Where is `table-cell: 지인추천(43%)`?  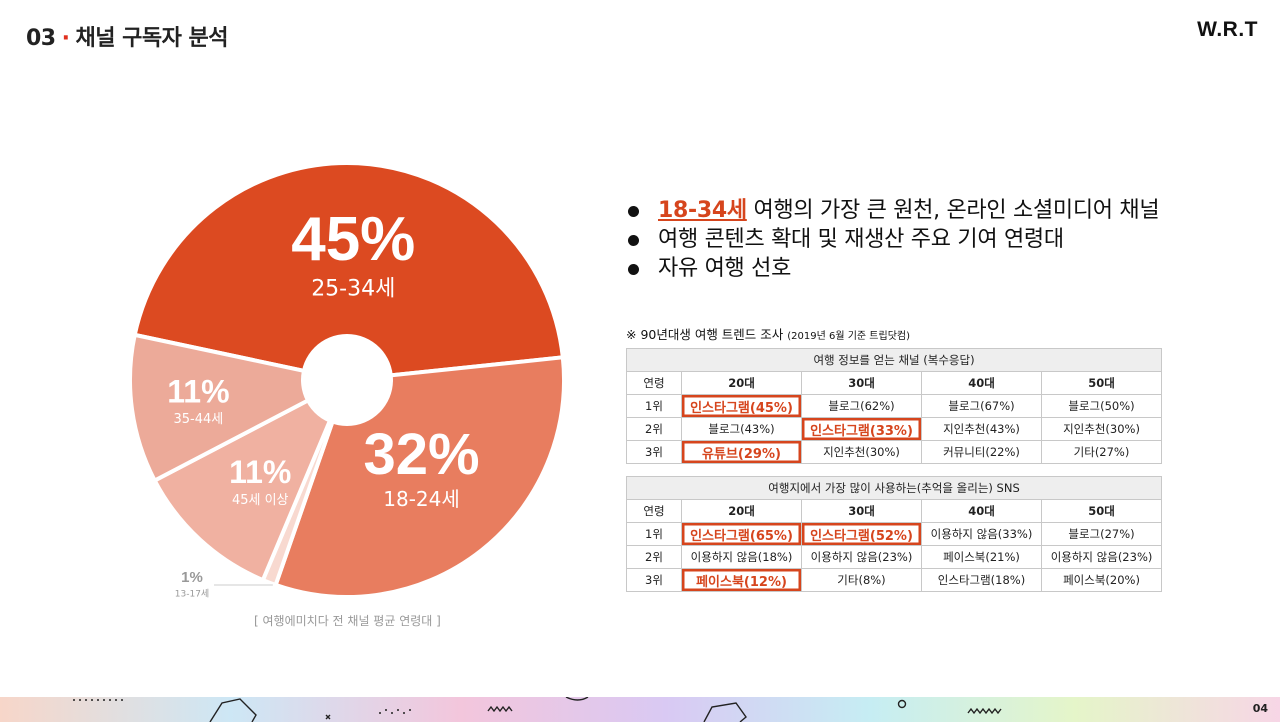
table-cell: 지인추천(43%) is located at coordinates (981, 429).